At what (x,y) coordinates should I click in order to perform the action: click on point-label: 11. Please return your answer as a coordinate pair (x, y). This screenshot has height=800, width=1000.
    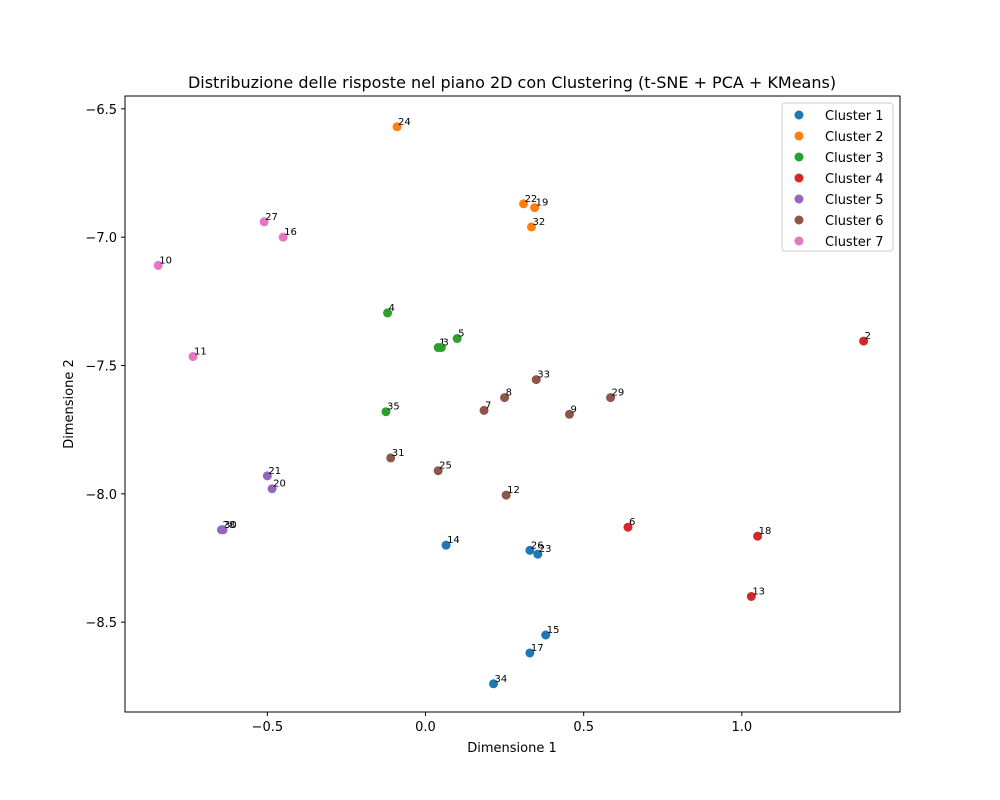
    Looking at the image, I should click on (200, 352).